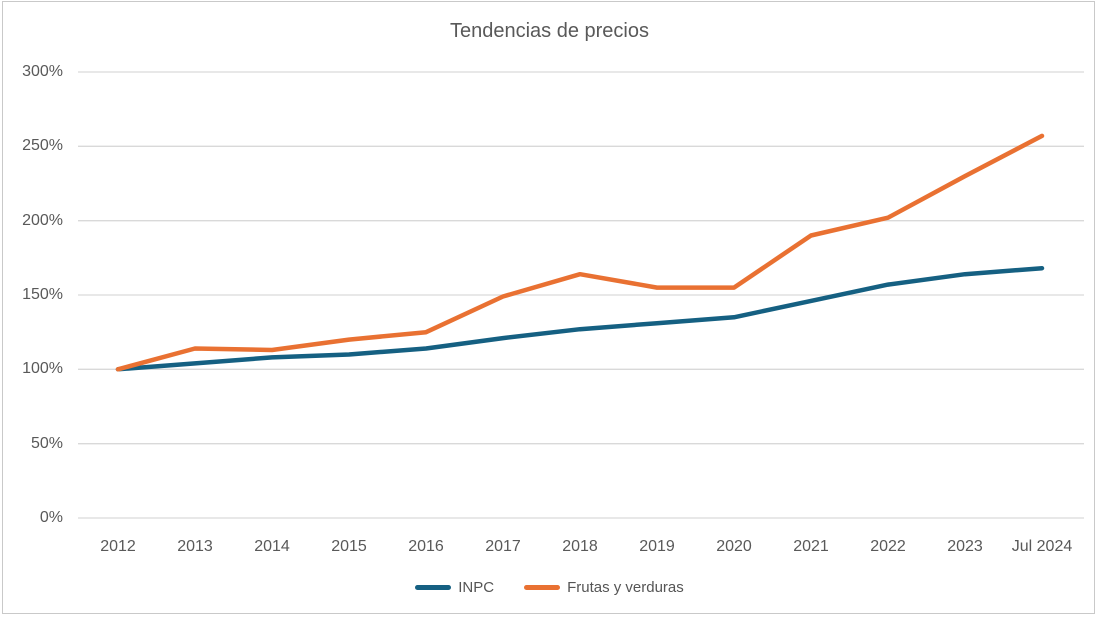 The image size is (1099, 618). I want to click on x-tick-label: 2015, so click(349, 546).